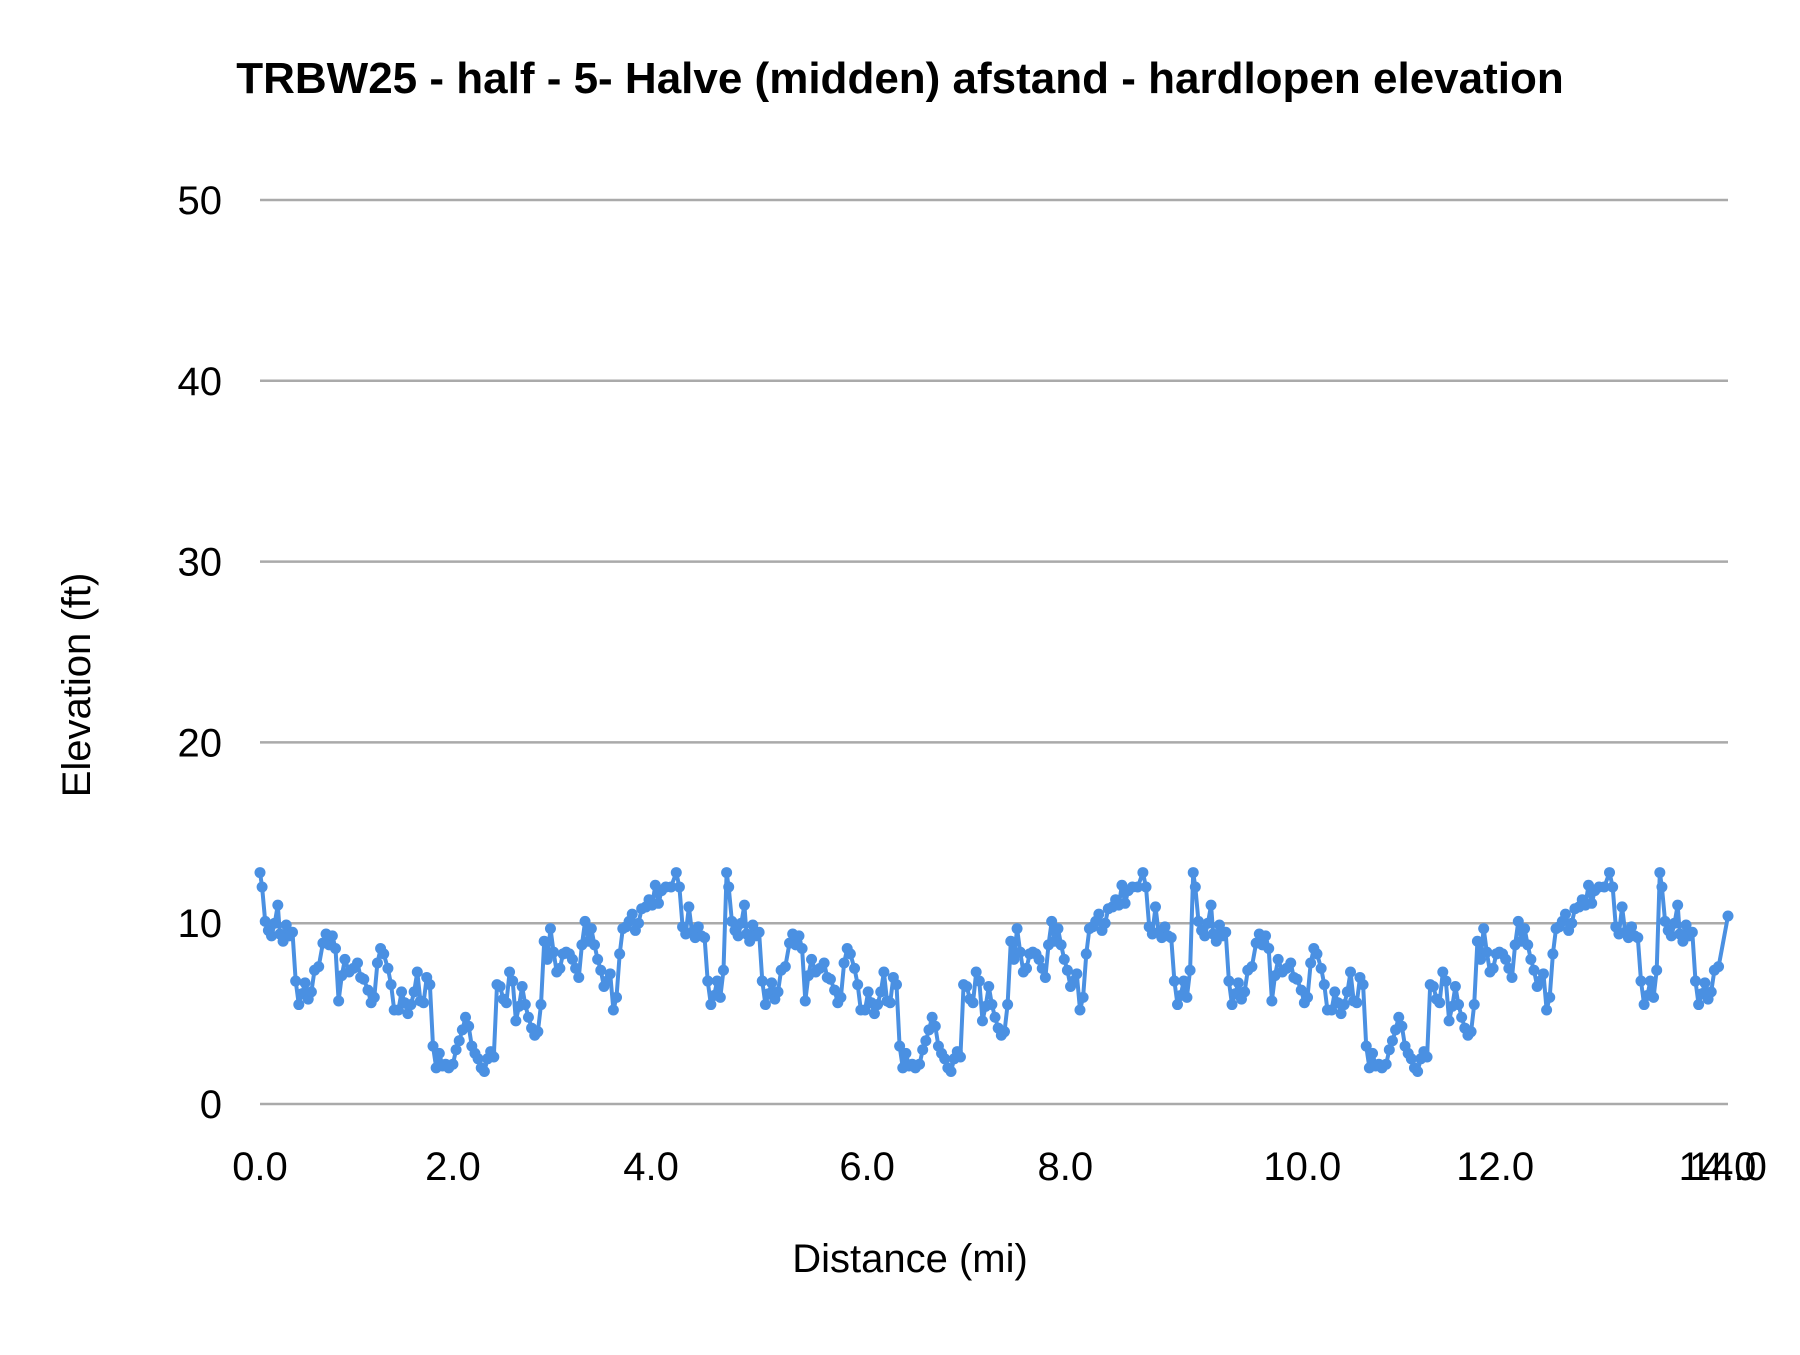 Image resolution: width=1800 pixels, height=1355 pixels. Describe the element at coordinates (651, 1167) in the screenshot. I see `x-tick-label: 4.0` at that location.